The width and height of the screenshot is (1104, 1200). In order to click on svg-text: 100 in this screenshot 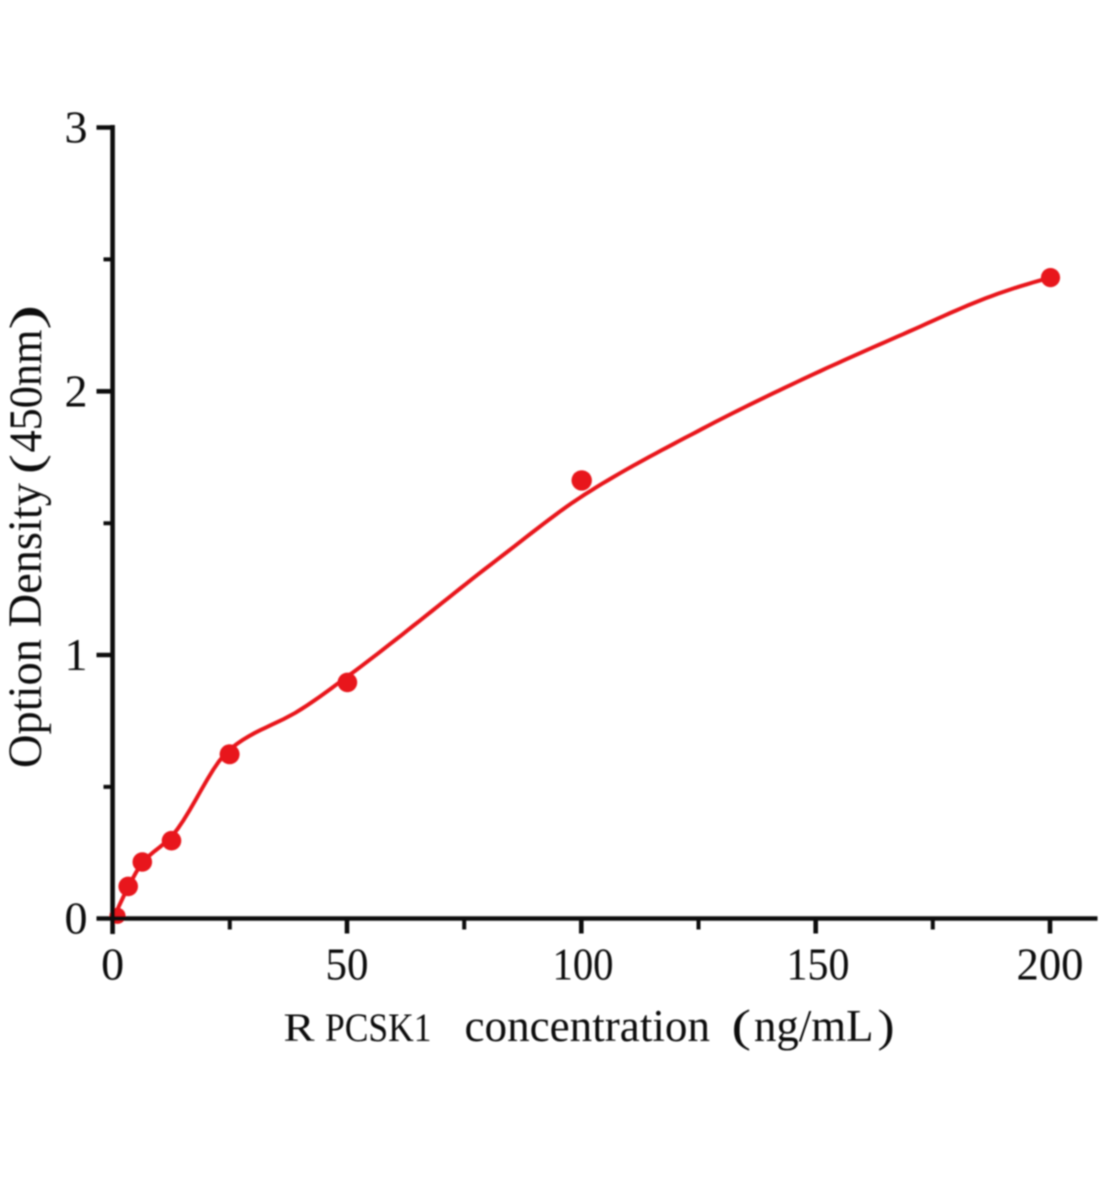, I will do `click(583, 964)`.